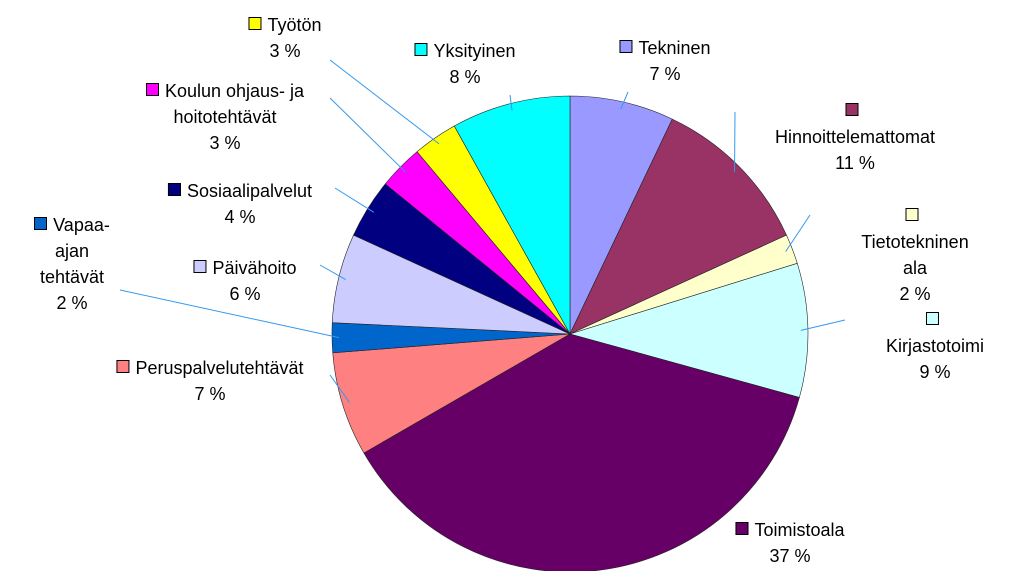 This screenshot has height=571, width=1028. I want to click on slice-label: Tekninen 7 %, so click(665, 61).